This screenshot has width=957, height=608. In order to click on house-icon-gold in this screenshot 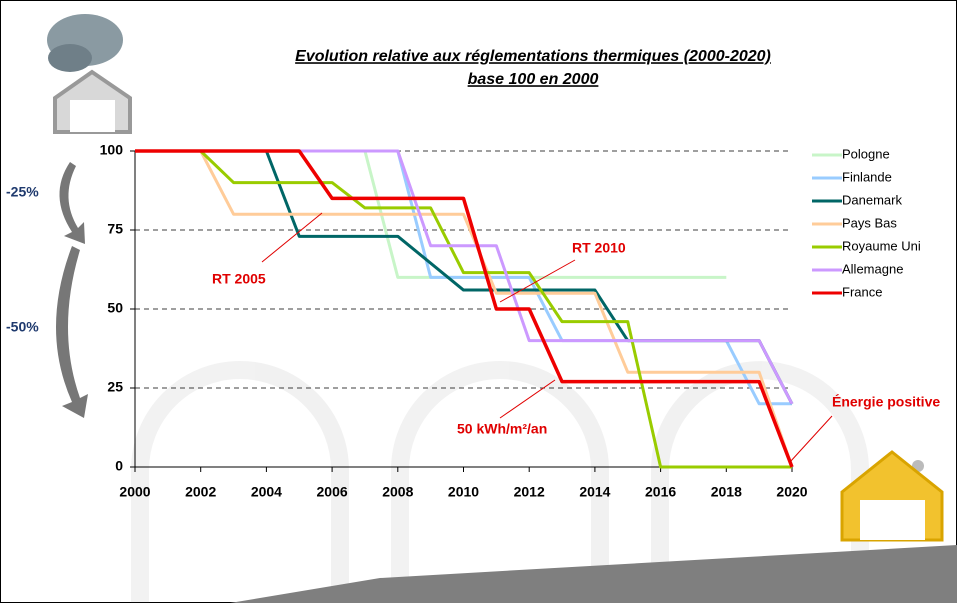, I will do `click(892, 496)`.